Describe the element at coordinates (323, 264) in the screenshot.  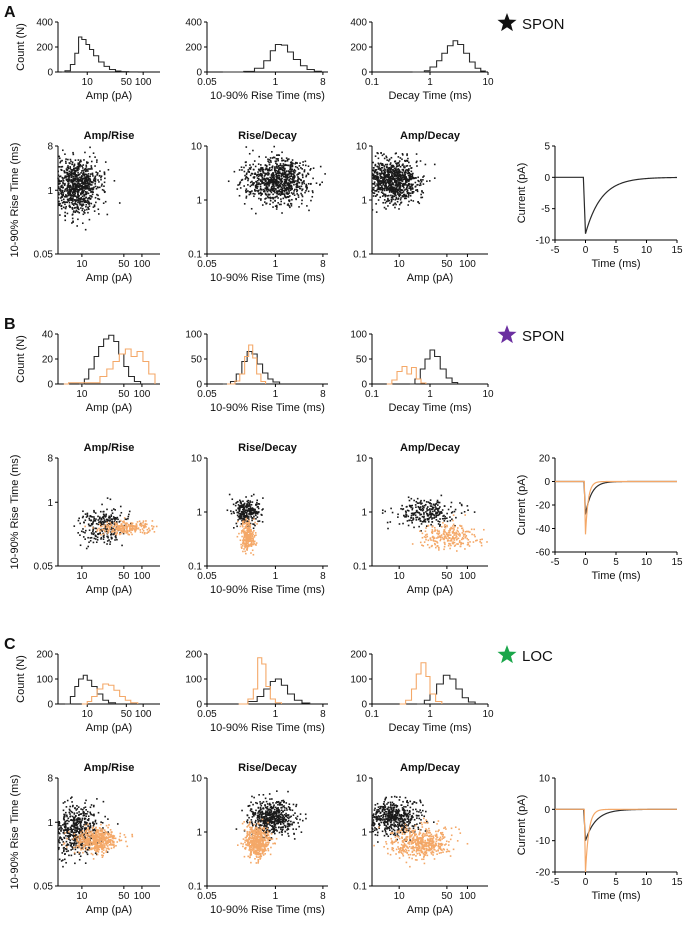
I see `x-tick-label: 8` at that location.